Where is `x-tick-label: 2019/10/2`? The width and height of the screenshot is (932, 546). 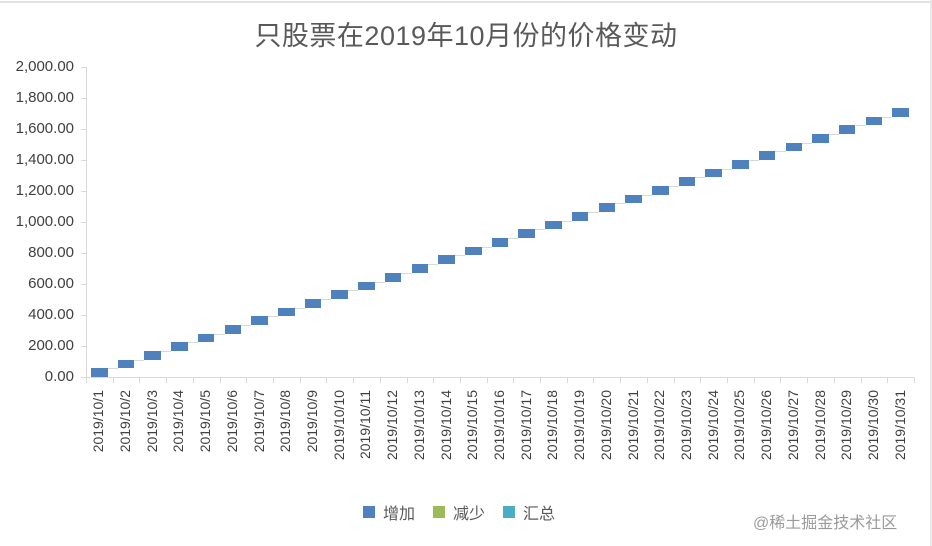
x-tick-label: 2019/10/2 is located at coordinates (125, 421).